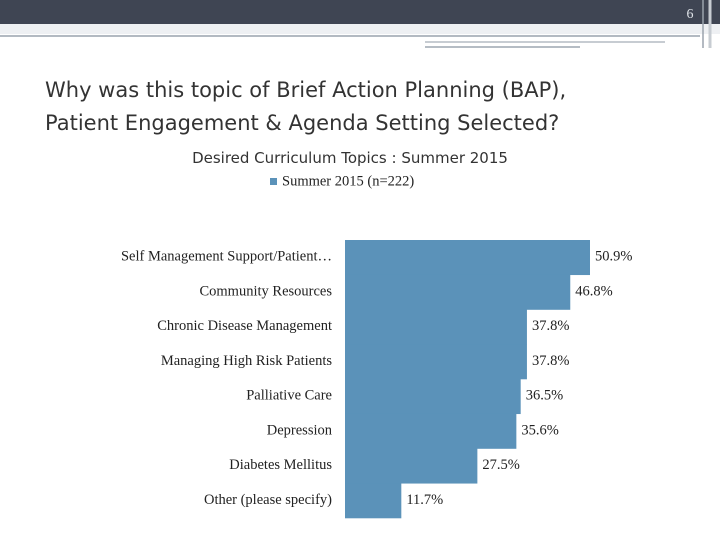 This screenshot has width=720, height=540. What do you see at coordinates (593, 291) in the screenshot?
I see `value-label: 46.8%` at bounding box center [593, 291].